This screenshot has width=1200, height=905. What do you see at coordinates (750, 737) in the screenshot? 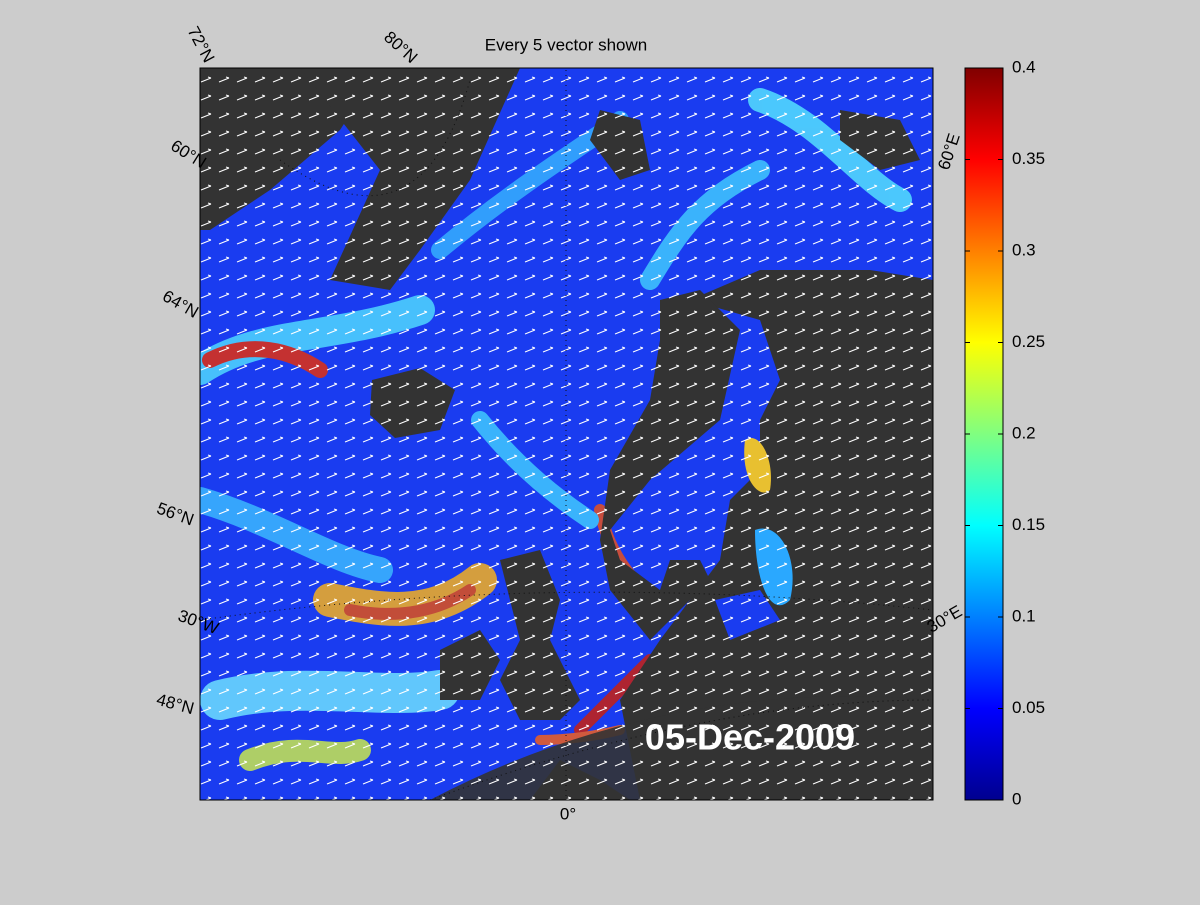
I see `date-label: 05-Dec-2009` at bounding box center [750, 737].